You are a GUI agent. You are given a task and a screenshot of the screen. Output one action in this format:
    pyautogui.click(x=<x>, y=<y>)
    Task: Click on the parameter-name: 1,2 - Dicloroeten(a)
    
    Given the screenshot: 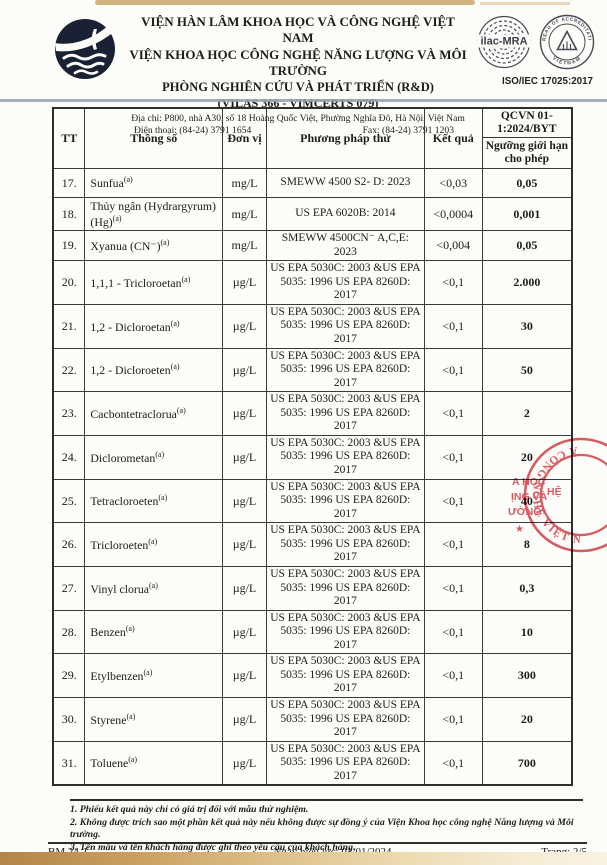 What is the action you would take?
    pyautogui.click(x=154, y=370)
    